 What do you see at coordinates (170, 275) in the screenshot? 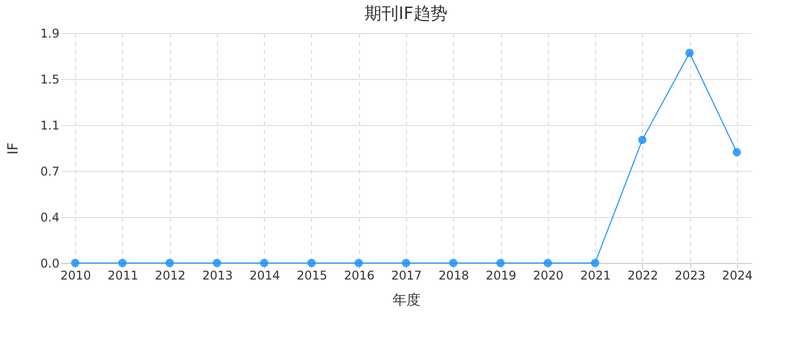
I see `x-tick-label: 2012` at bounding box center [170, 275].